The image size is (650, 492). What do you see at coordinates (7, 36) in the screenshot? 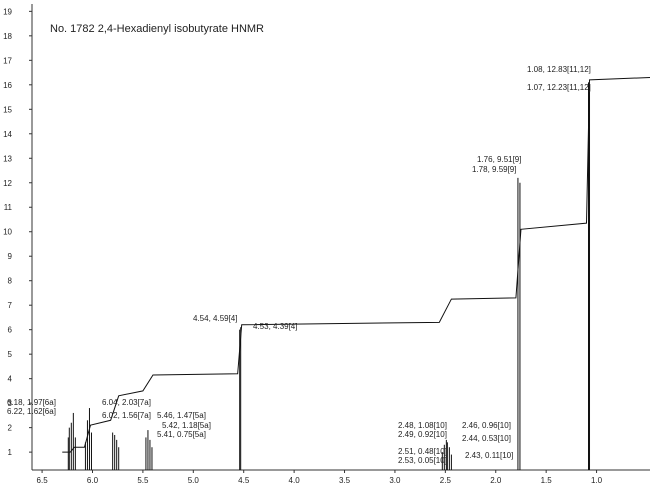
I see `y-tick-label: 18` at bounding box center [7, 36].